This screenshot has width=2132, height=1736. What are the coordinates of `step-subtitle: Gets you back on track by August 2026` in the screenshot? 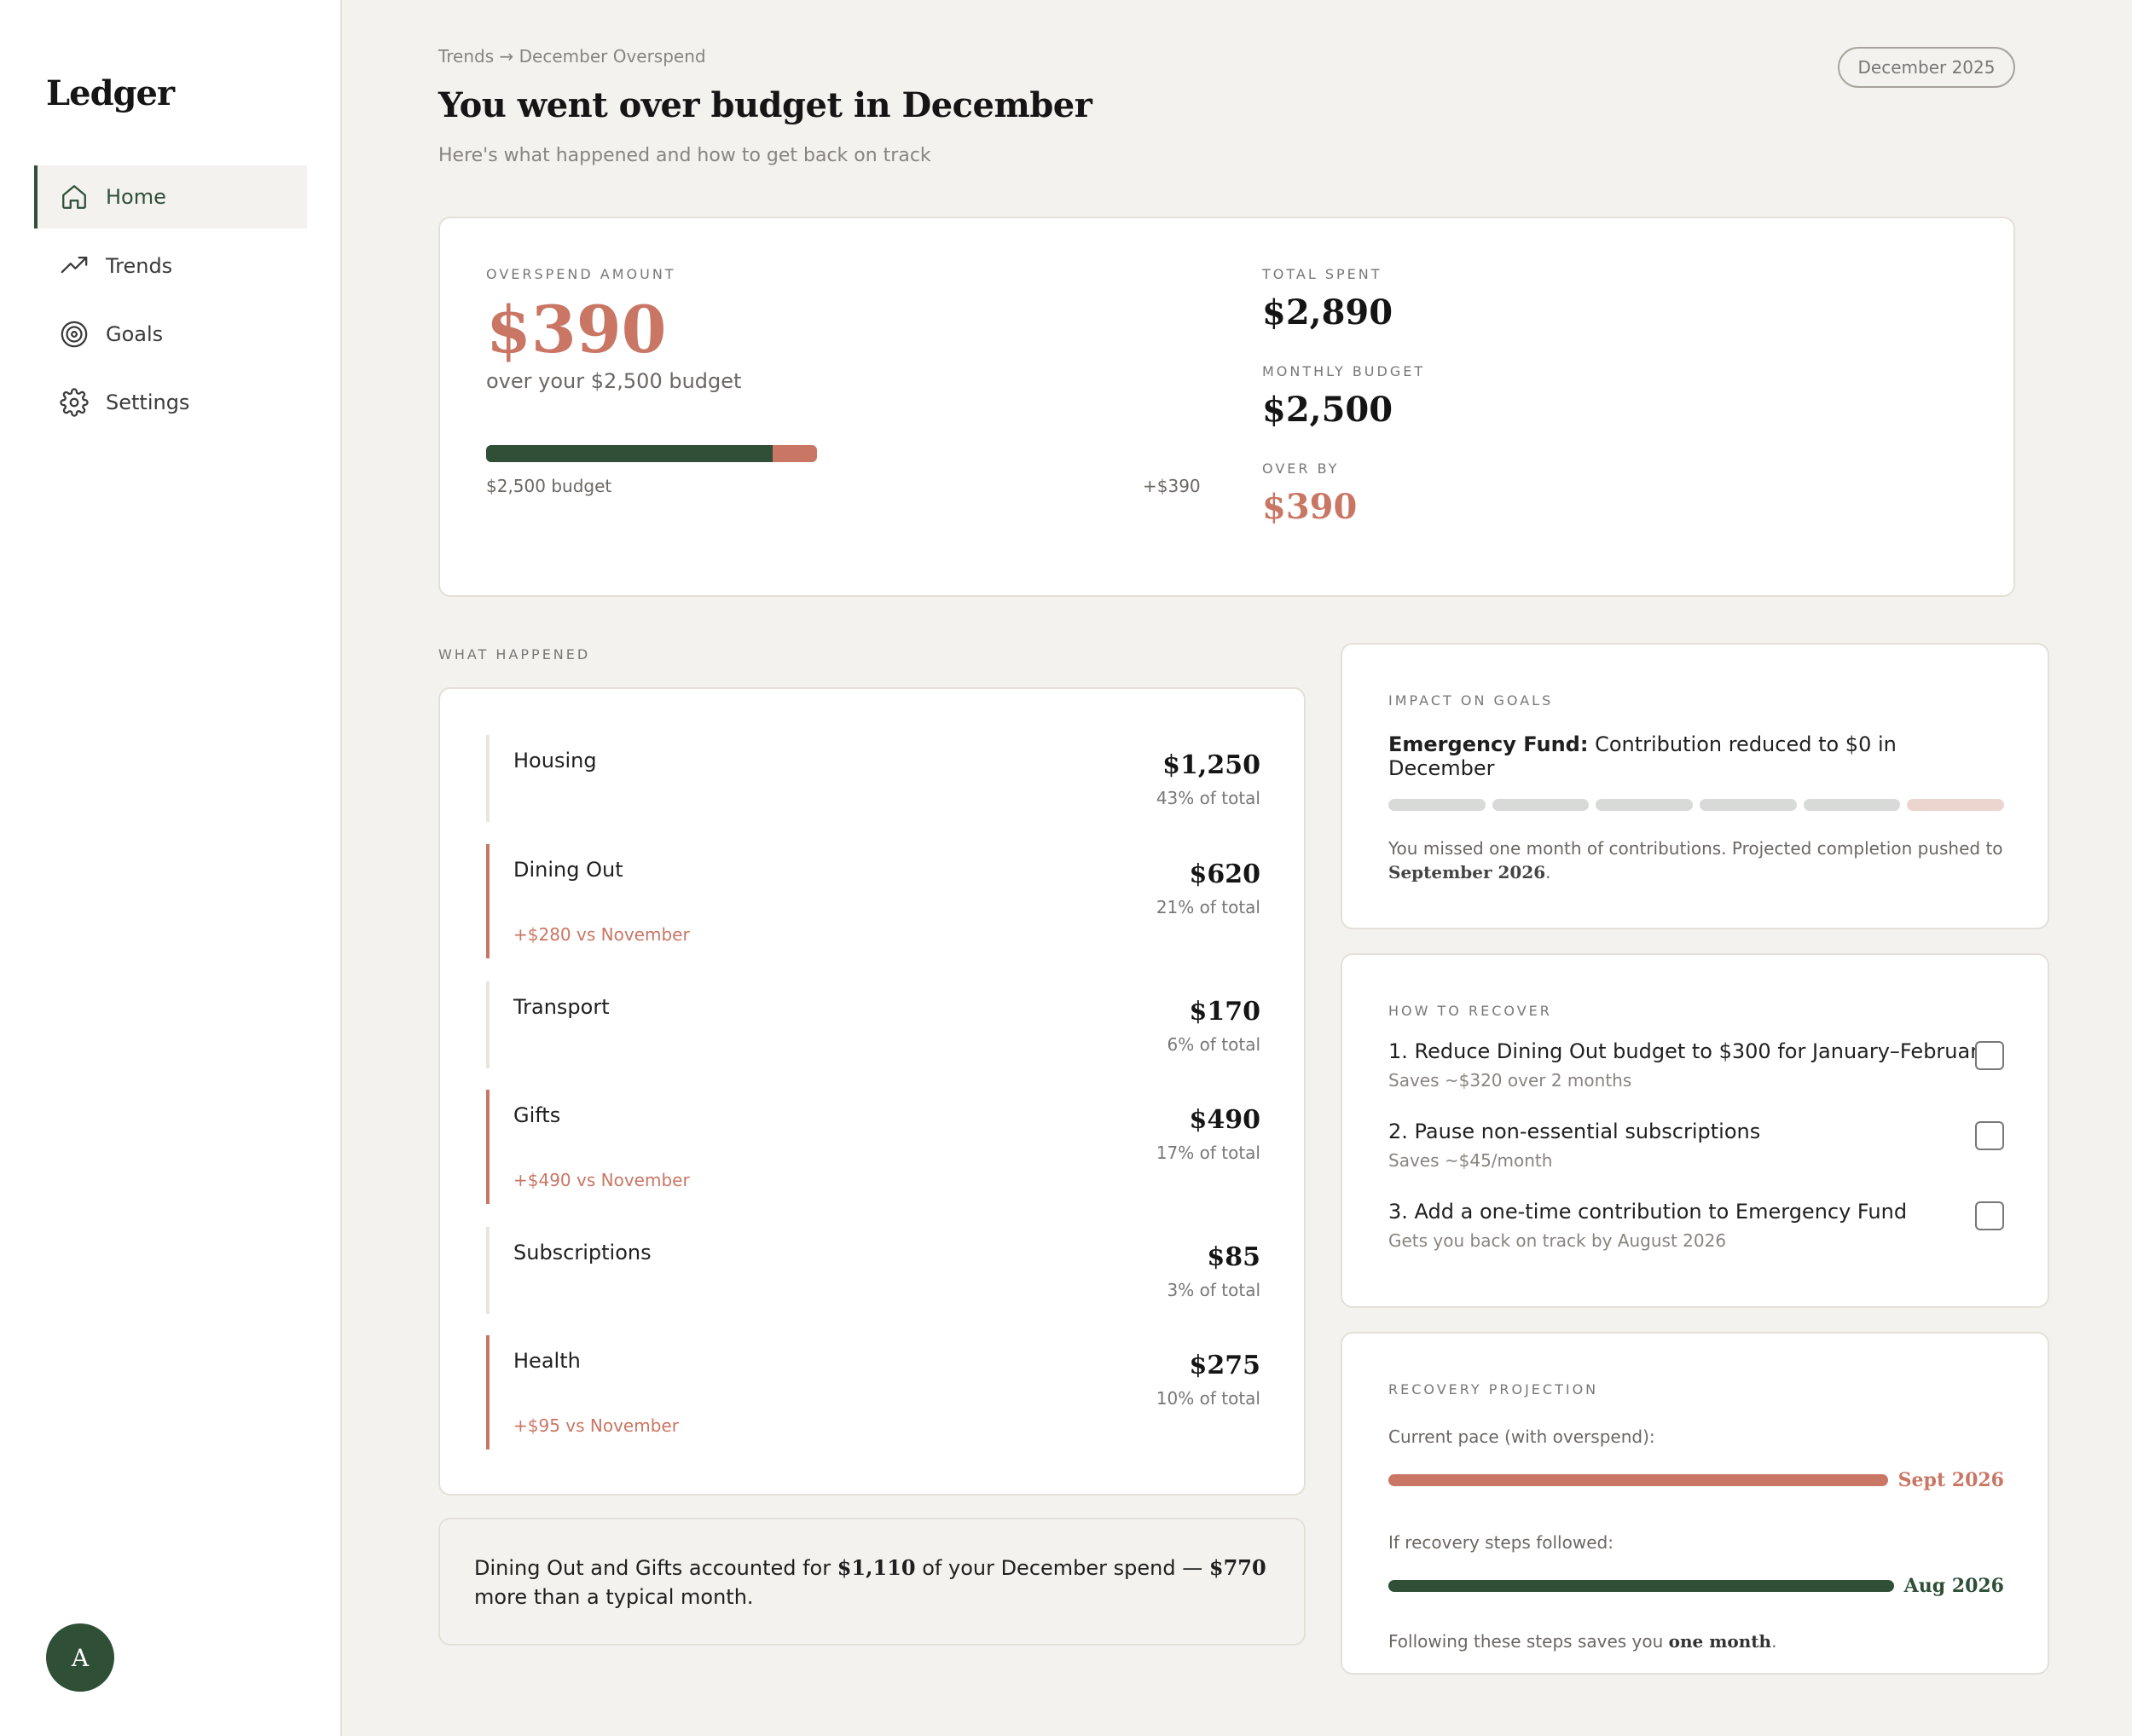 It's located at (1557, 1240).